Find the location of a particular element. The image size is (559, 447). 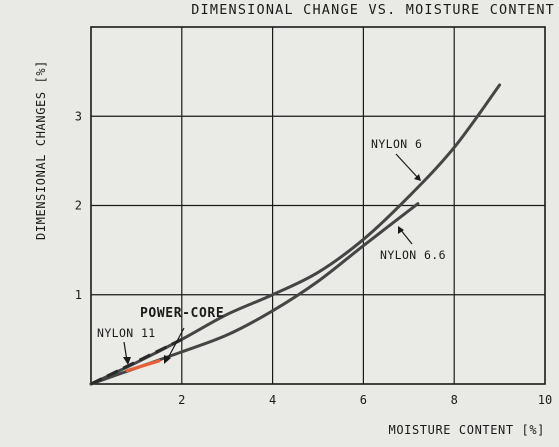

x-tick-label: 6 is located at coordinates (363, 400).